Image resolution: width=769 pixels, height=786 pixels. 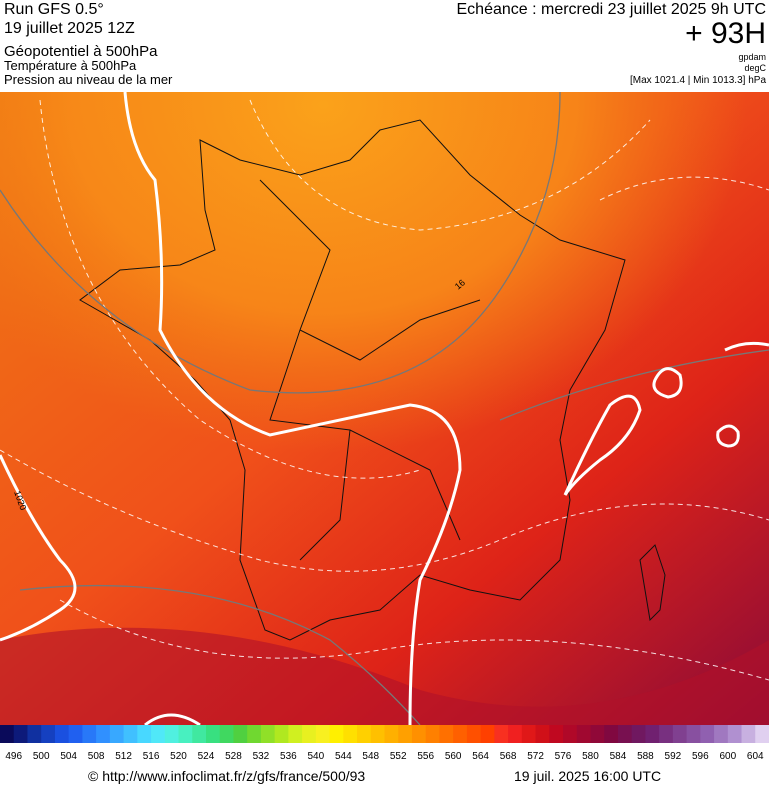 I want to click on pressure-range: [Max 1021.4 | Min 1013.3] hPa, so click(x=698, y=80).